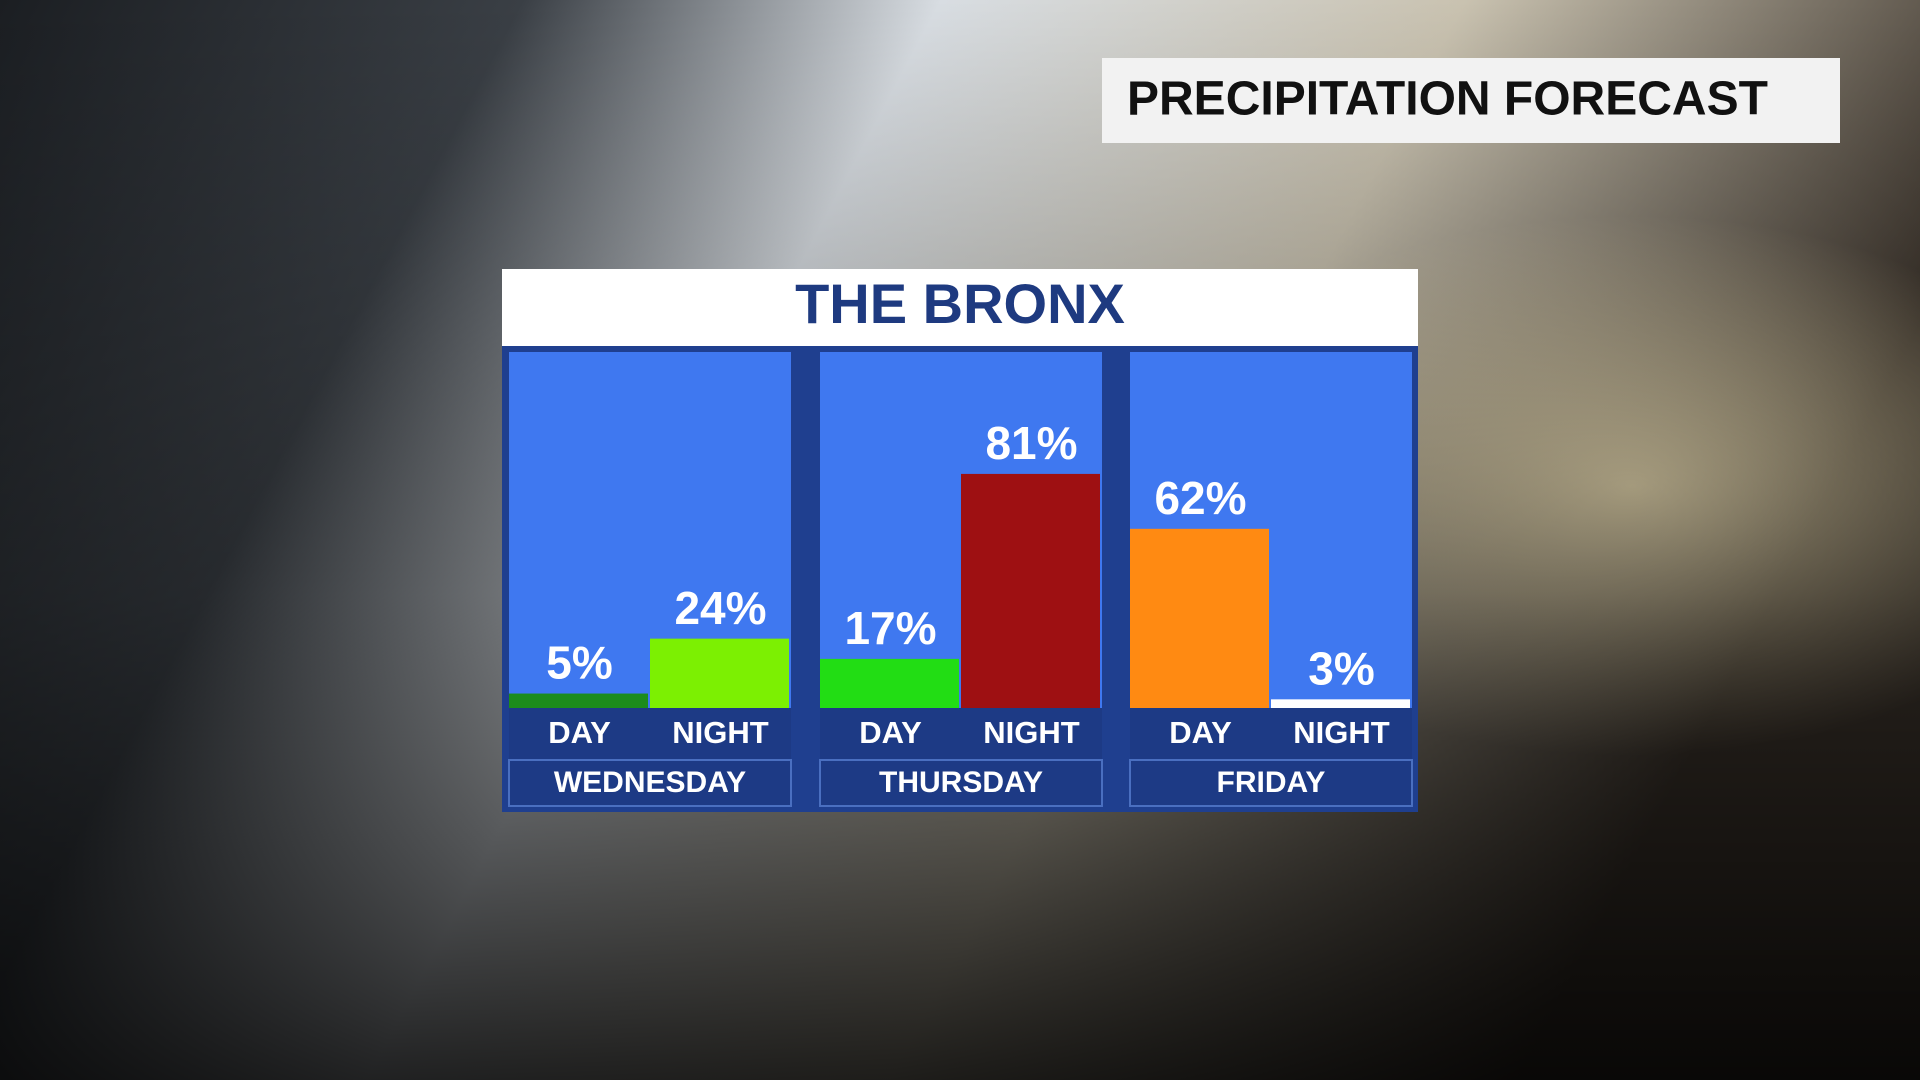 The height and width of the screenshot is (1080, 1920). I want to click on value-label: 5%, so click(579, 663).